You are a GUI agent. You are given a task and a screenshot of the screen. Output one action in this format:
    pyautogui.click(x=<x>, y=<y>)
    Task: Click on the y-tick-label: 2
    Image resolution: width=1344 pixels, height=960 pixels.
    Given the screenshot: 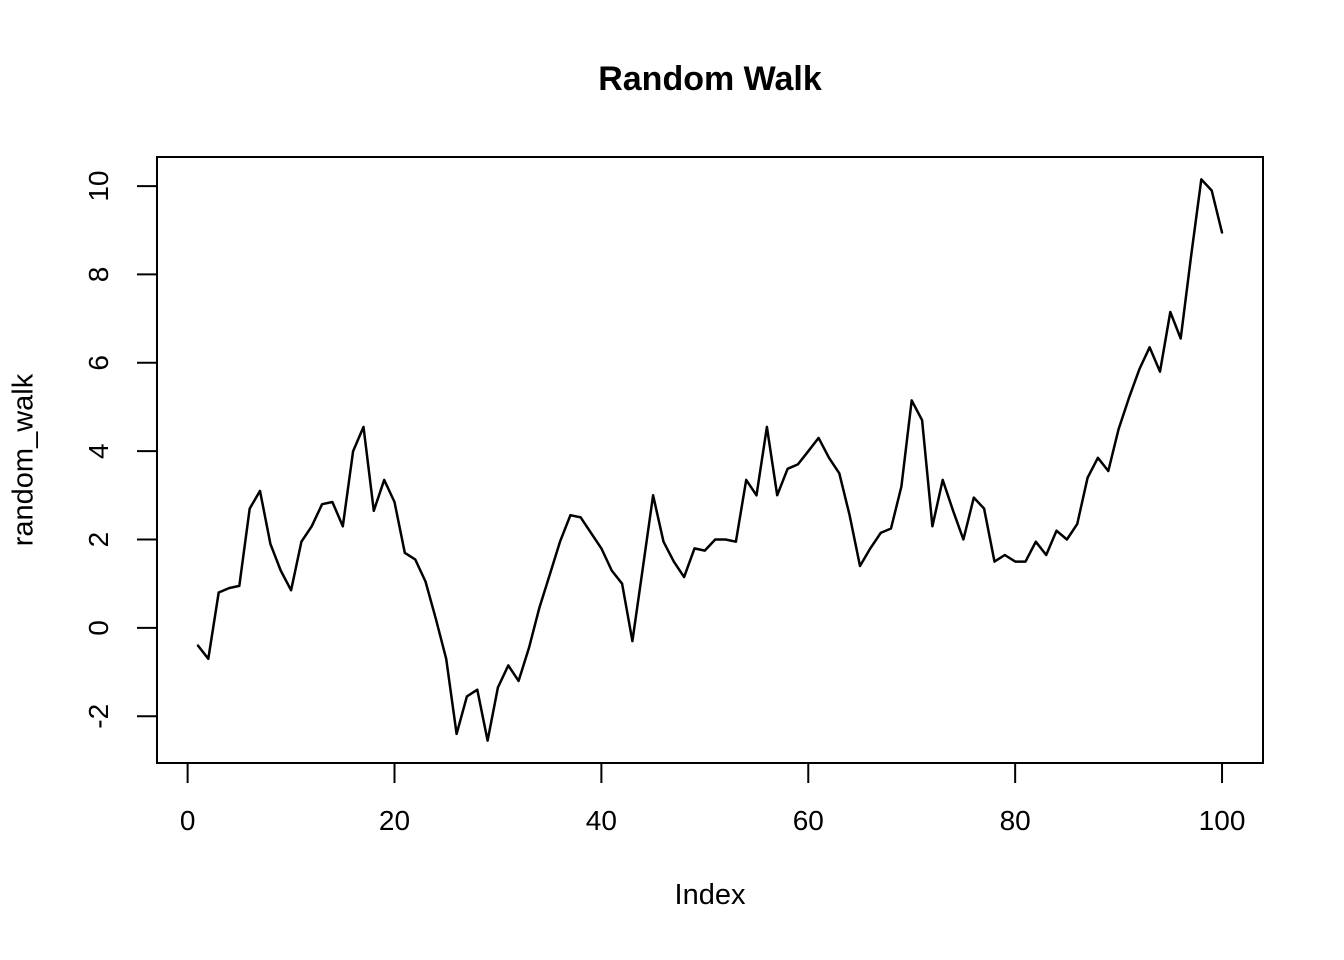 What is the action you would take?
    pyautogui.click(x=98, y=540)
    